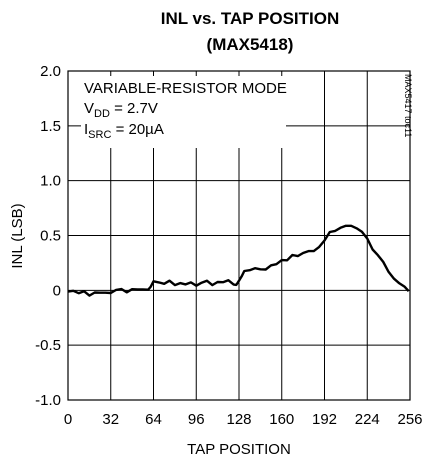  What do you see at coordinates (367, 419) in the screenshot?
I see `x-tick-label: 224` at bounding box center [367, 419].